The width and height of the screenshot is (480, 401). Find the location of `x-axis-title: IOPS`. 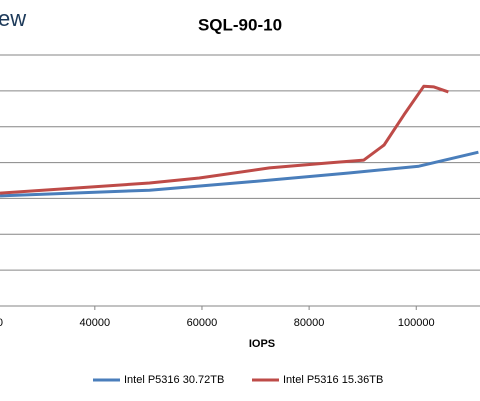

x-axis-title: IOPS is located at coordinates (262, 344).